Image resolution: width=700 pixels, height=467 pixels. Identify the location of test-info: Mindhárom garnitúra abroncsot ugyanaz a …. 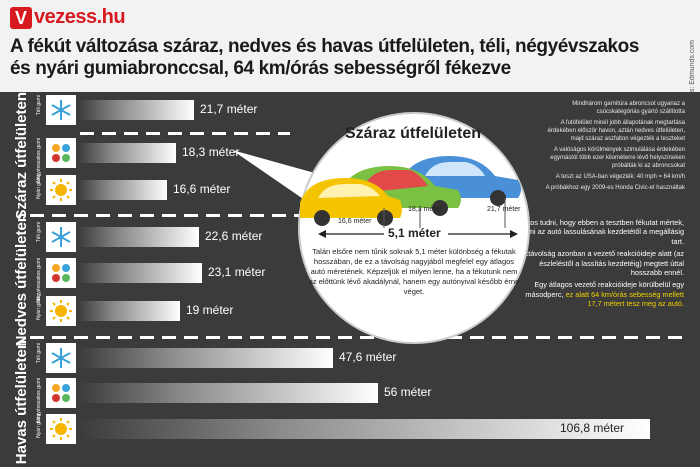
(612, 147).